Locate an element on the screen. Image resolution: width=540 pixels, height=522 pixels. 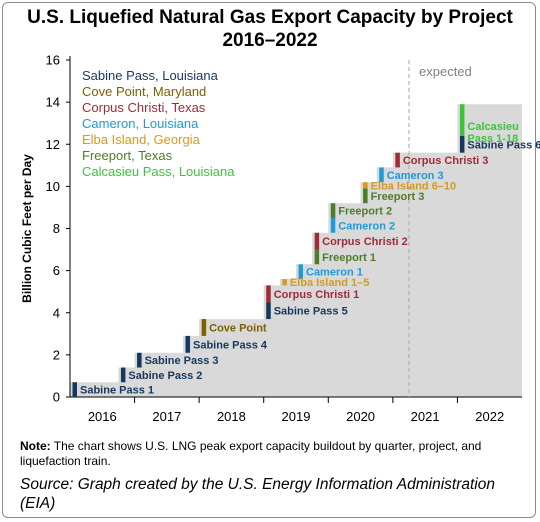
data-label: Cameron 3 is located at coordinates (415, 176).